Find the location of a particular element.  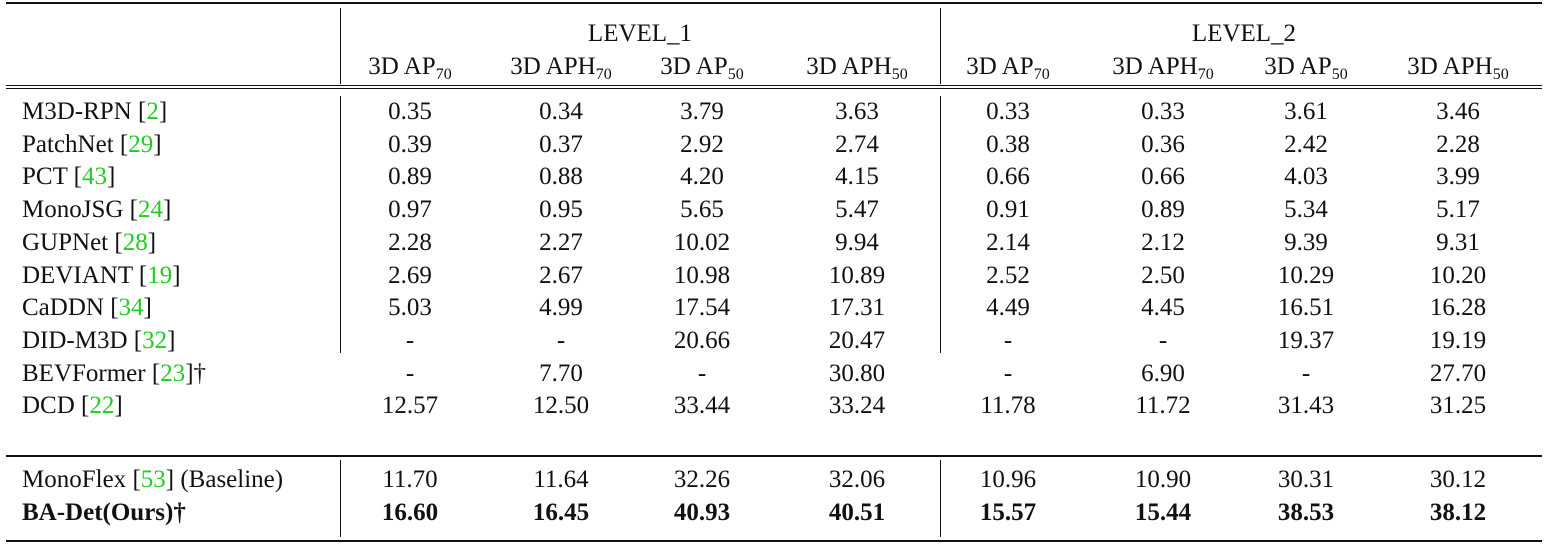

citation-link: 24 is located at coordinates (150, 210).